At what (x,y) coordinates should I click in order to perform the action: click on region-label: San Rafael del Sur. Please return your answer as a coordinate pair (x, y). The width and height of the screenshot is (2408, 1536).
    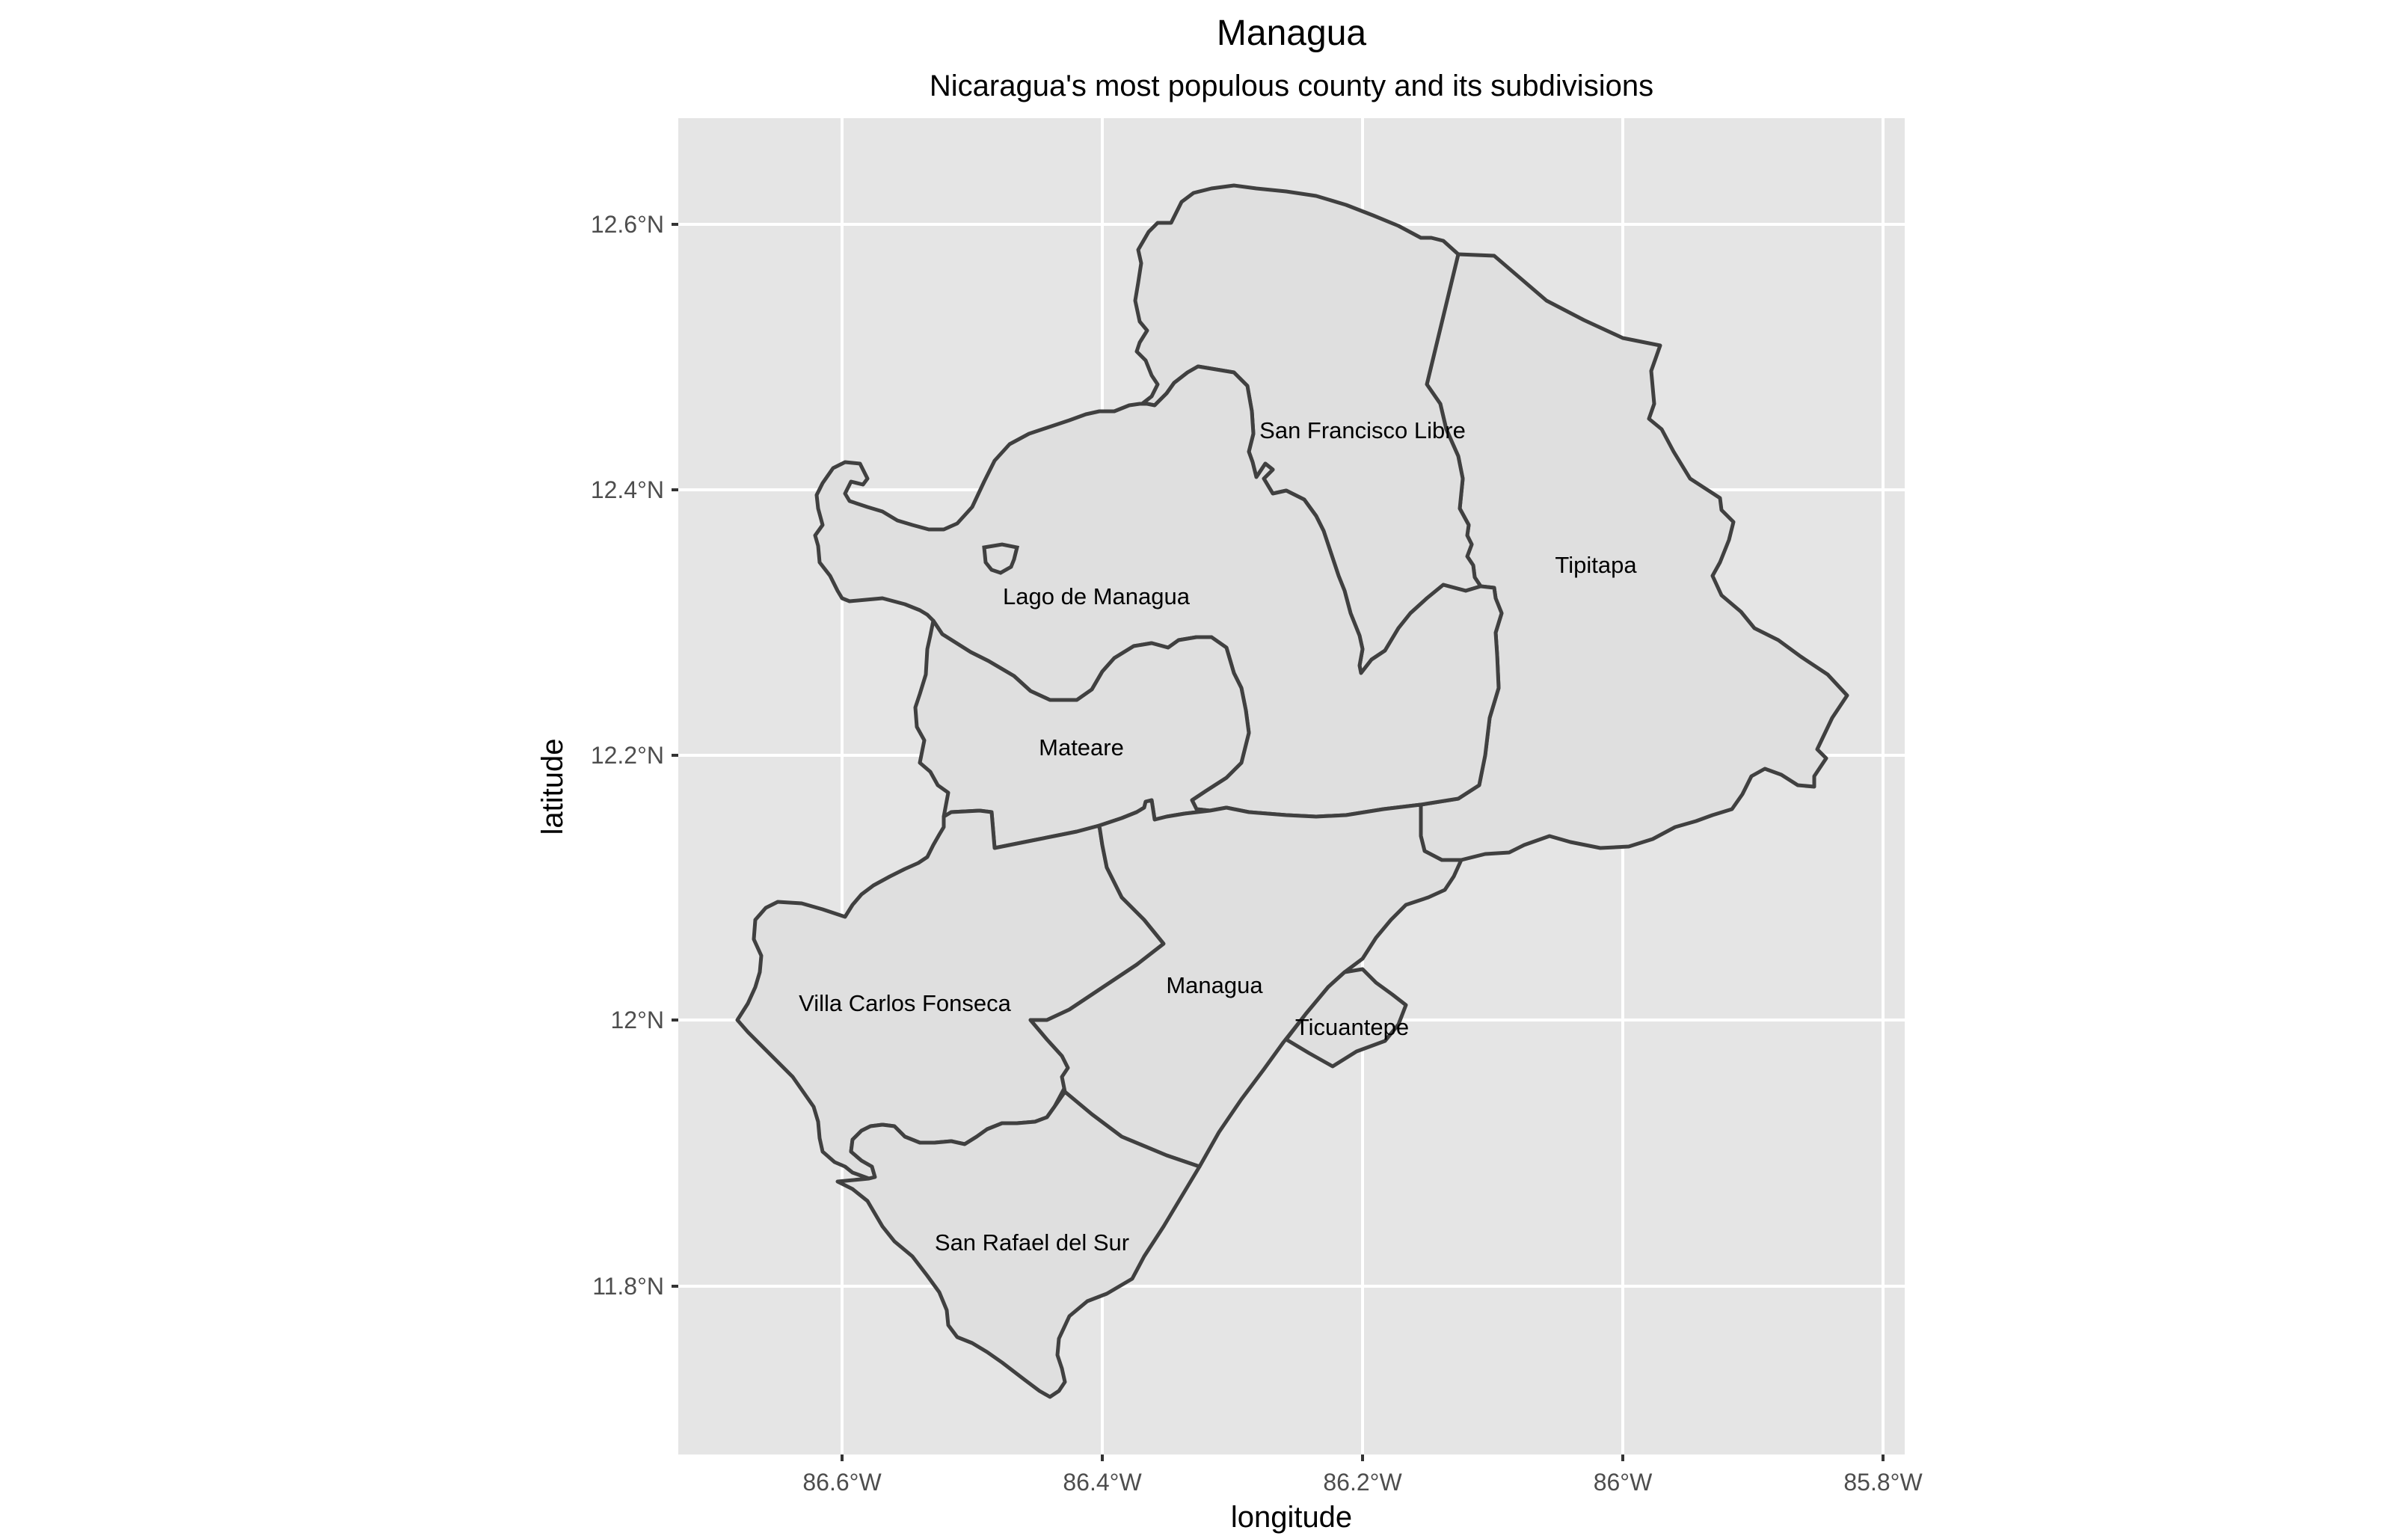
    Looking at the image, I should click on (1032, 1242).